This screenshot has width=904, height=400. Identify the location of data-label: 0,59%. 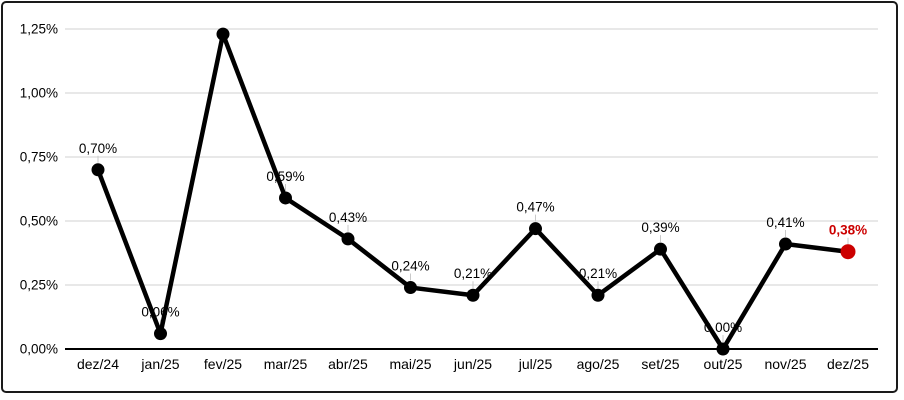
(285, 176).